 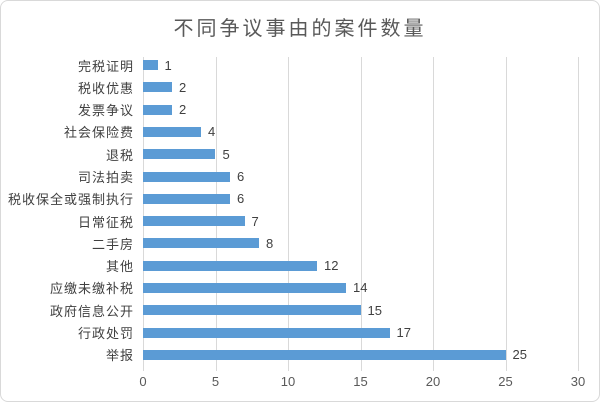 What do you see at coordinates (374, 310) in the screenshot?
I see `bar-value-label: 15` at bounding box center [374, 310].